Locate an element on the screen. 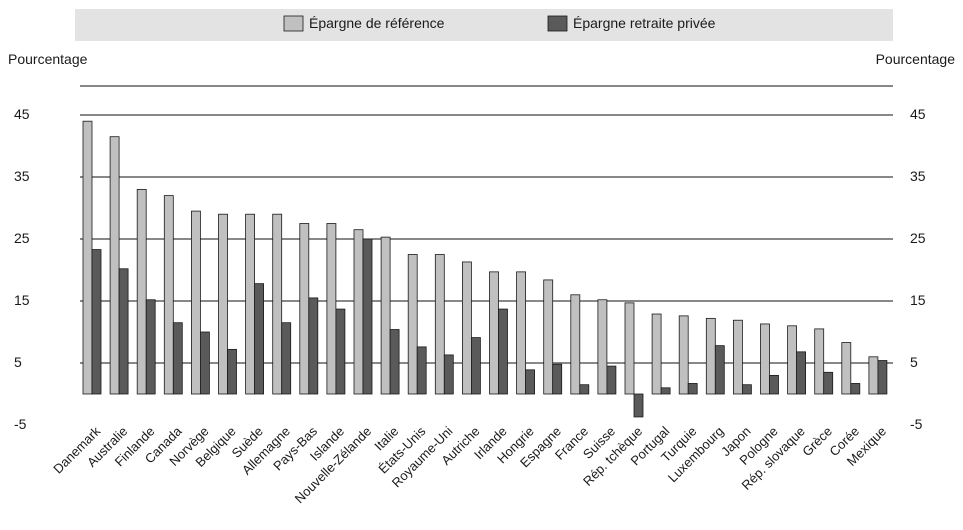 Image resolution: width=963 pixels, height=530 pixels. y-axis-label-left: Pourcentage is located at coordinates (48, 59).